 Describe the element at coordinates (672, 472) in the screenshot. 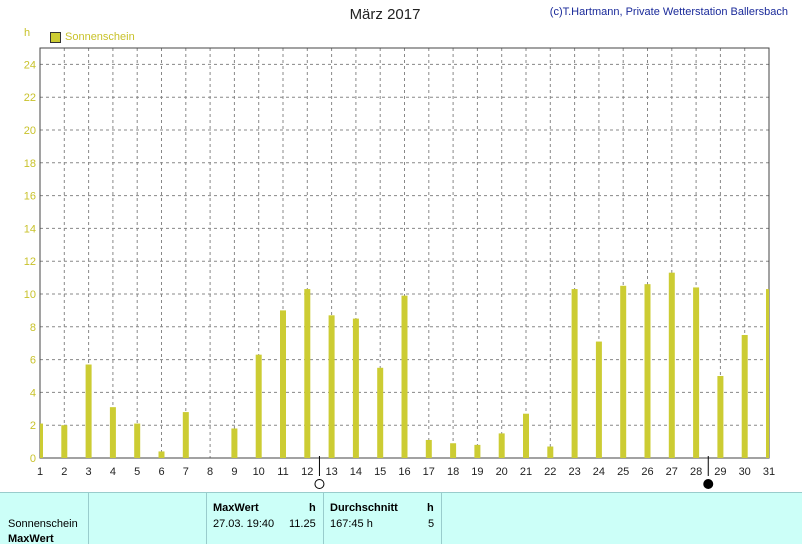

I see `x-tick-label: 27` at that location.